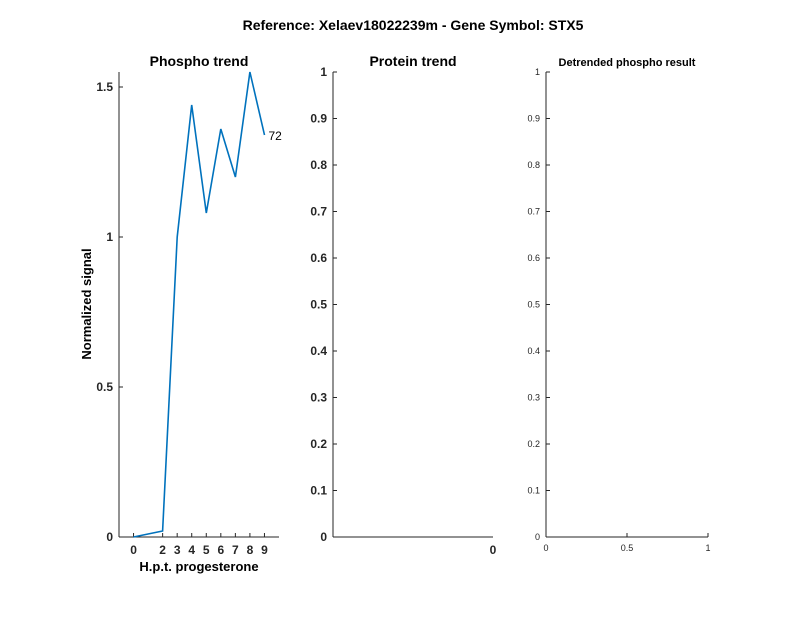 This screenshot has height=618, width=800. I want to click on protein-y-tick-label: 0.3, so click(318, 398).